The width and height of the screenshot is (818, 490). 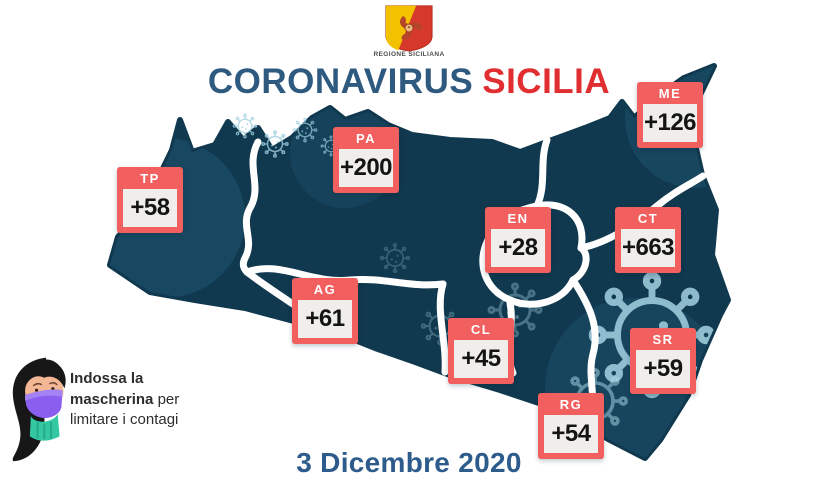 I want to click on province-code: EN, so click(x=518, y=218).